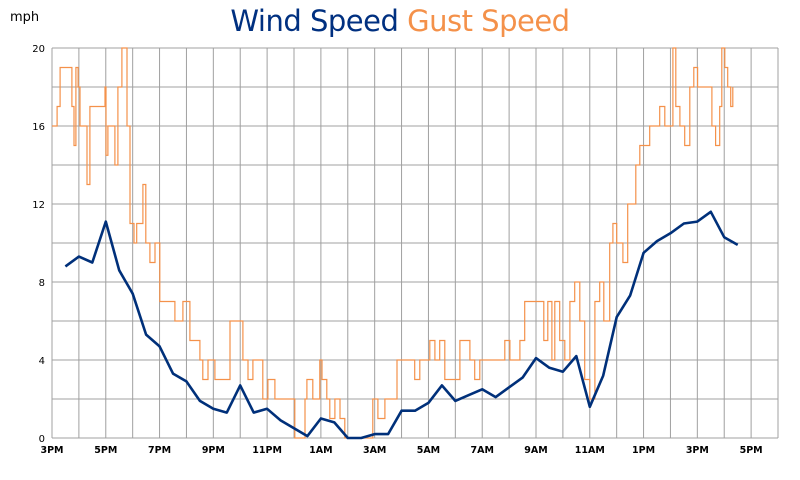  I want to click on y-tick-label: 4, so click(42, 361).